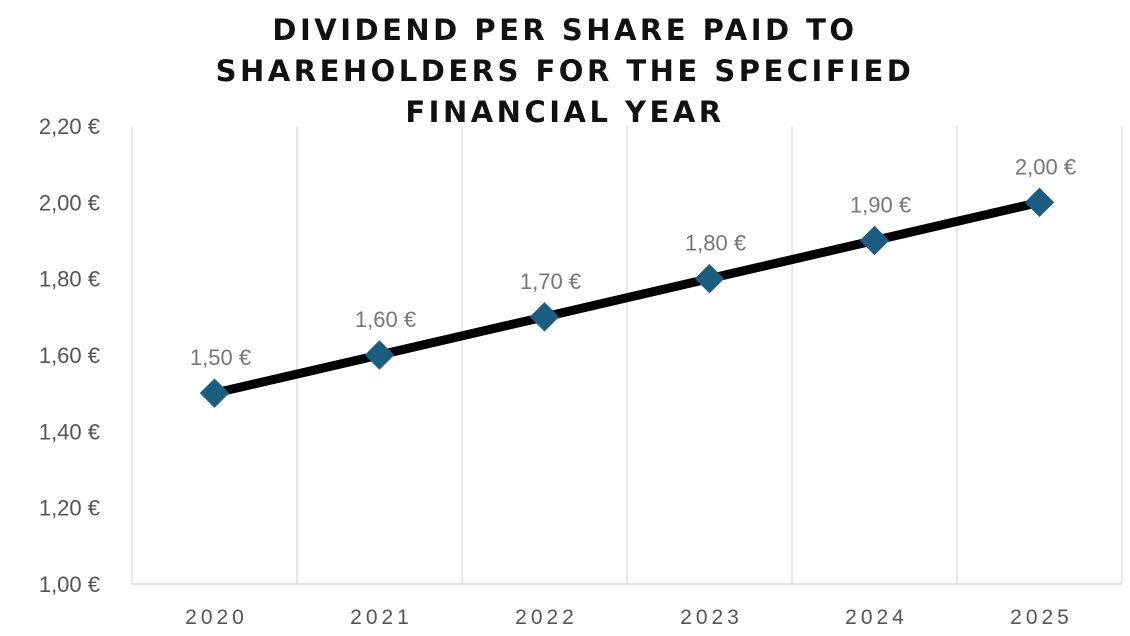 This screenshot has width=1130, height=636. I want to click on x-tick-label: 2023, so click(711, 617).